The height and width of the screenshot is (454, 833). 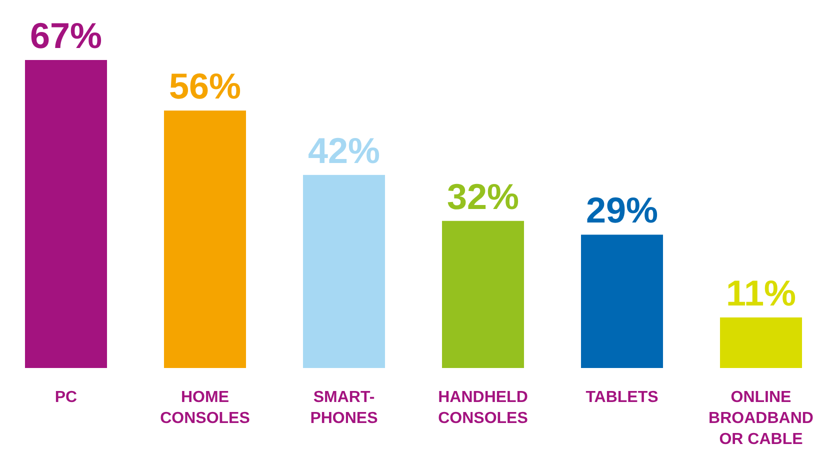 What do you see at coordinates (205, 408) in the screenshot?
I see `x-tick-label: HOME CONSOLES` at bounding box center [205, 408].